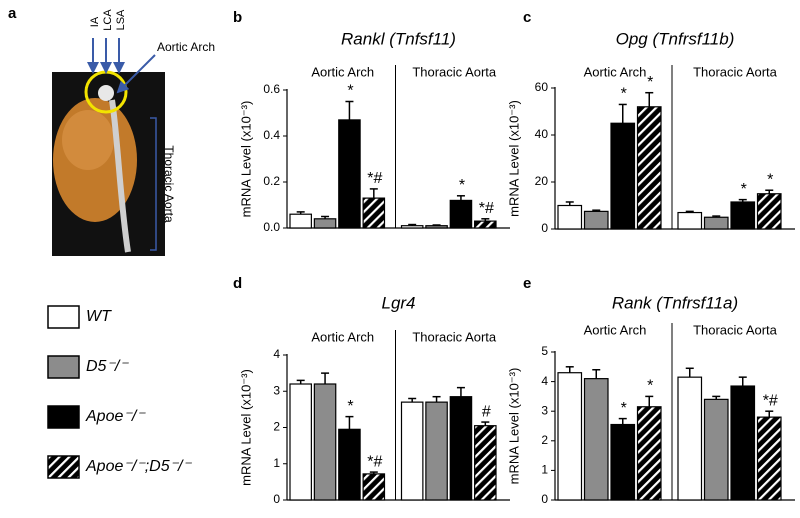 The height and width of the screenshot is (518, 800). Describe the element at coordinates (108, 147) in the screenshot. I see `aorta-photo` at that location.